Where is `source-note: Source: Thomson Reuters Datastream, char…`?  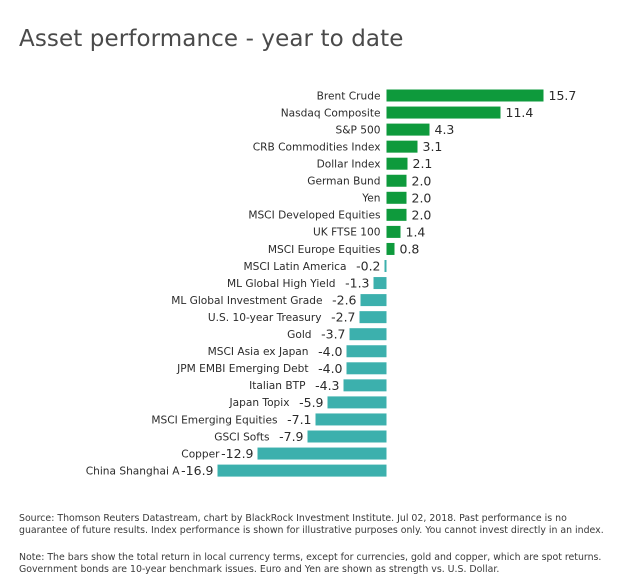
source-note: Source: Thomson Reuters Datastream, char… is located at coordinates (311, 524).